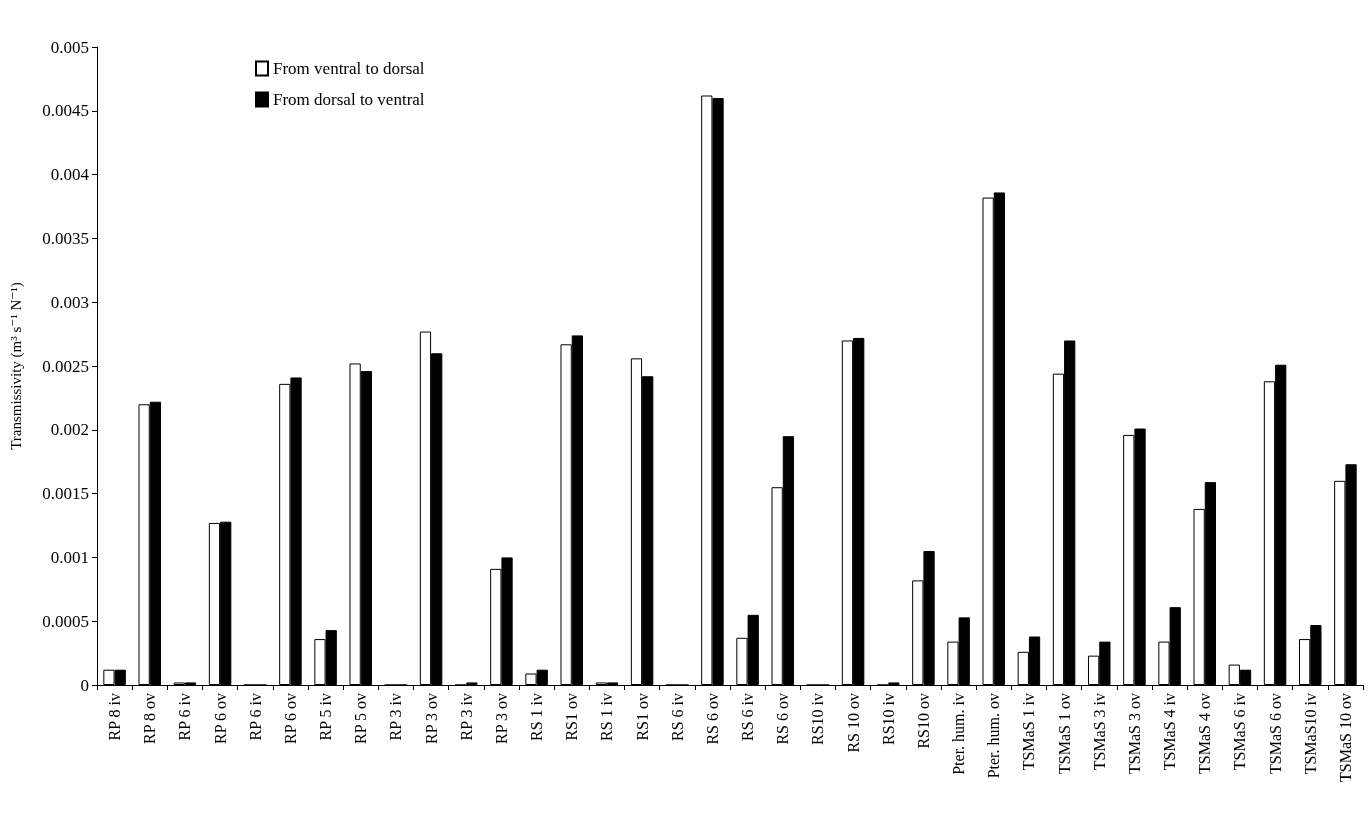 Image resolution: width=1372 pixels, height=815 pixels. What do you see at coordinates (349, 68) in the screenshot?
I see `legend-label: From ventral to dorsal` at bounding box center [349, 68].